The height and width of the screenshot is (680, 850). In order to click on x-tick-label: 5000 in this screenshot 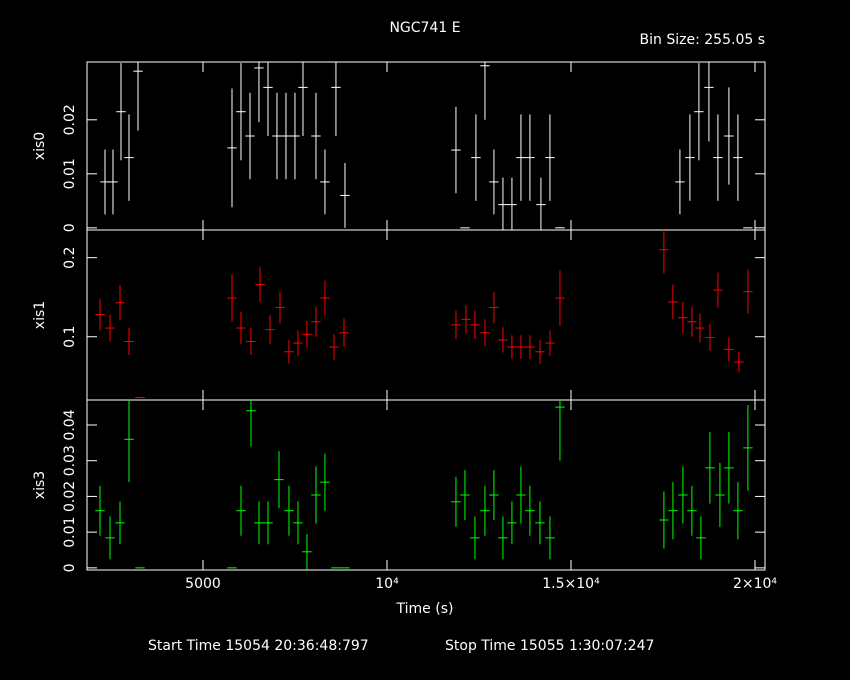, I will do `click(203, 584)`.